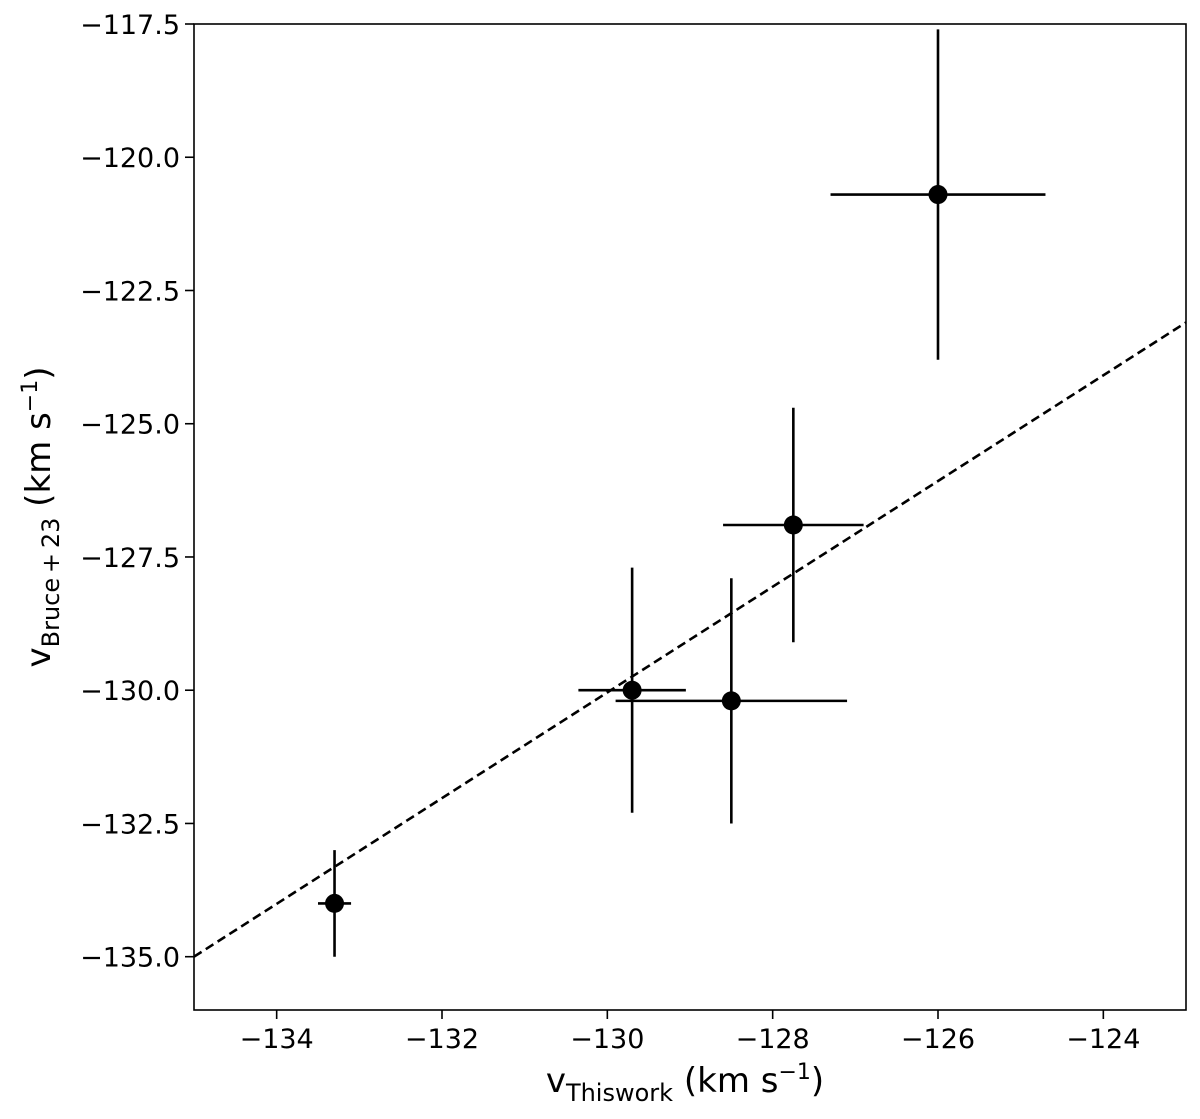 The image size is (1200, 1119). Describe the element at coordinates (130, 25) in the screenshot. I see `y-tick-label-8: −117.5` at that location.